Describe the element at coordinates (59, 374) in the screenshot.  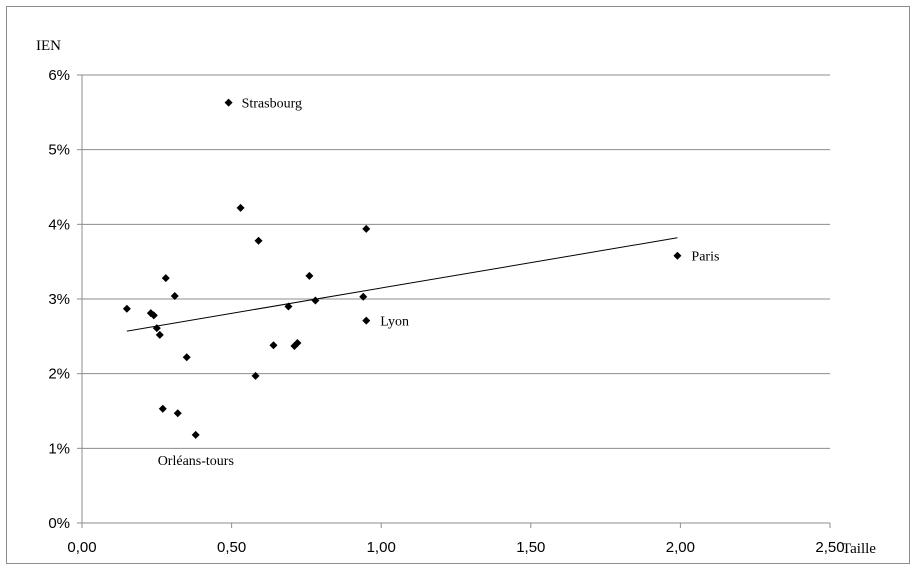
I see `y-tick-label: 2%` at that location.